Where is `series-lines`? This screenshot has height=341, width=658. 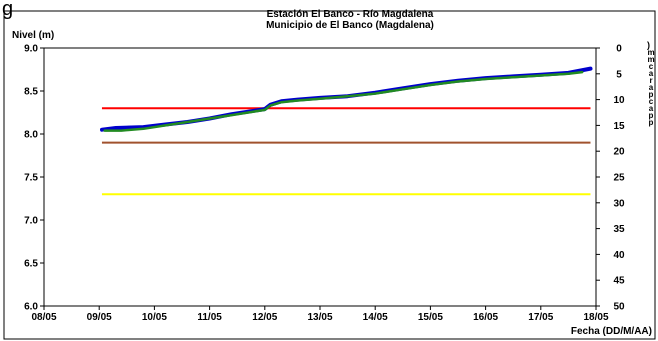
series-lines is located at coordinates (346, 99).